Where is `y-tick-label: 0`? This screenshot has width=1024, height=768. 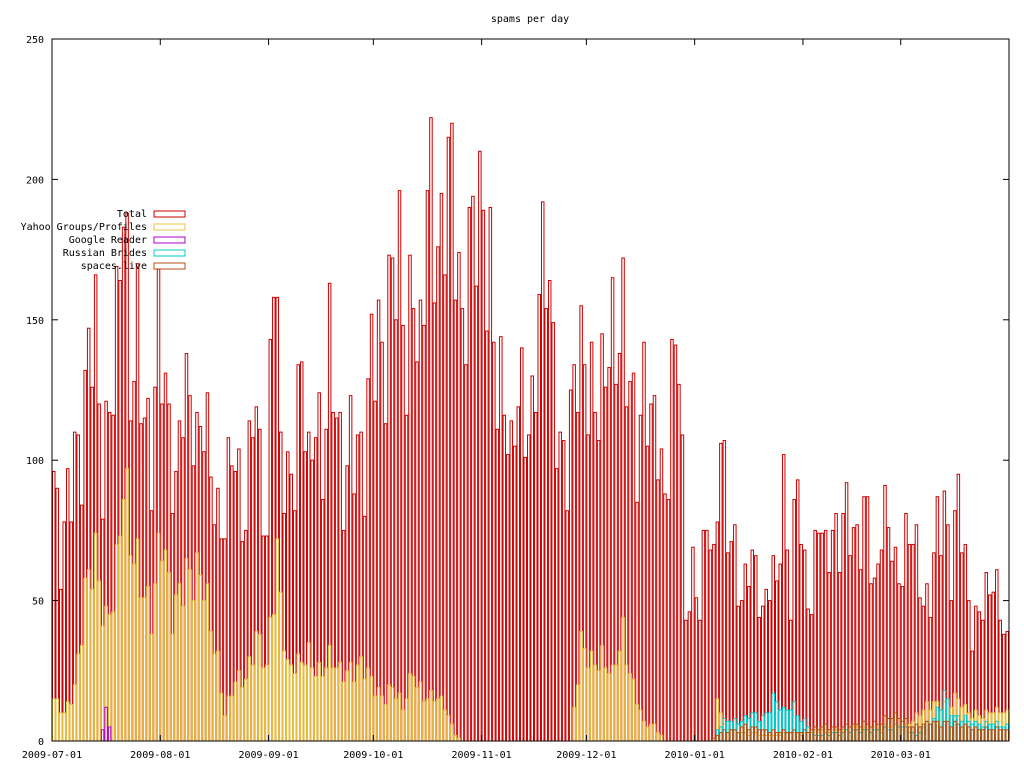
y-tick-label: 0 is located at coordinates (41, 742).